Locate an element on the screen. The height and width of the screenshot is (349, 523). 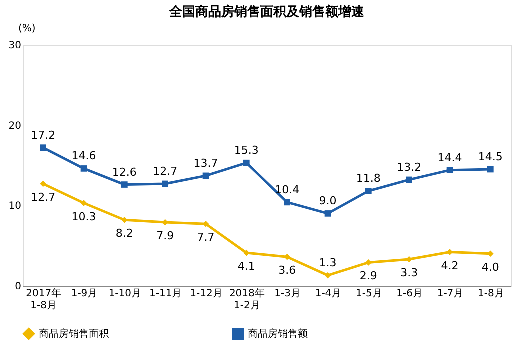
y-tick-label: 0 is located at coordinates (18, 287).